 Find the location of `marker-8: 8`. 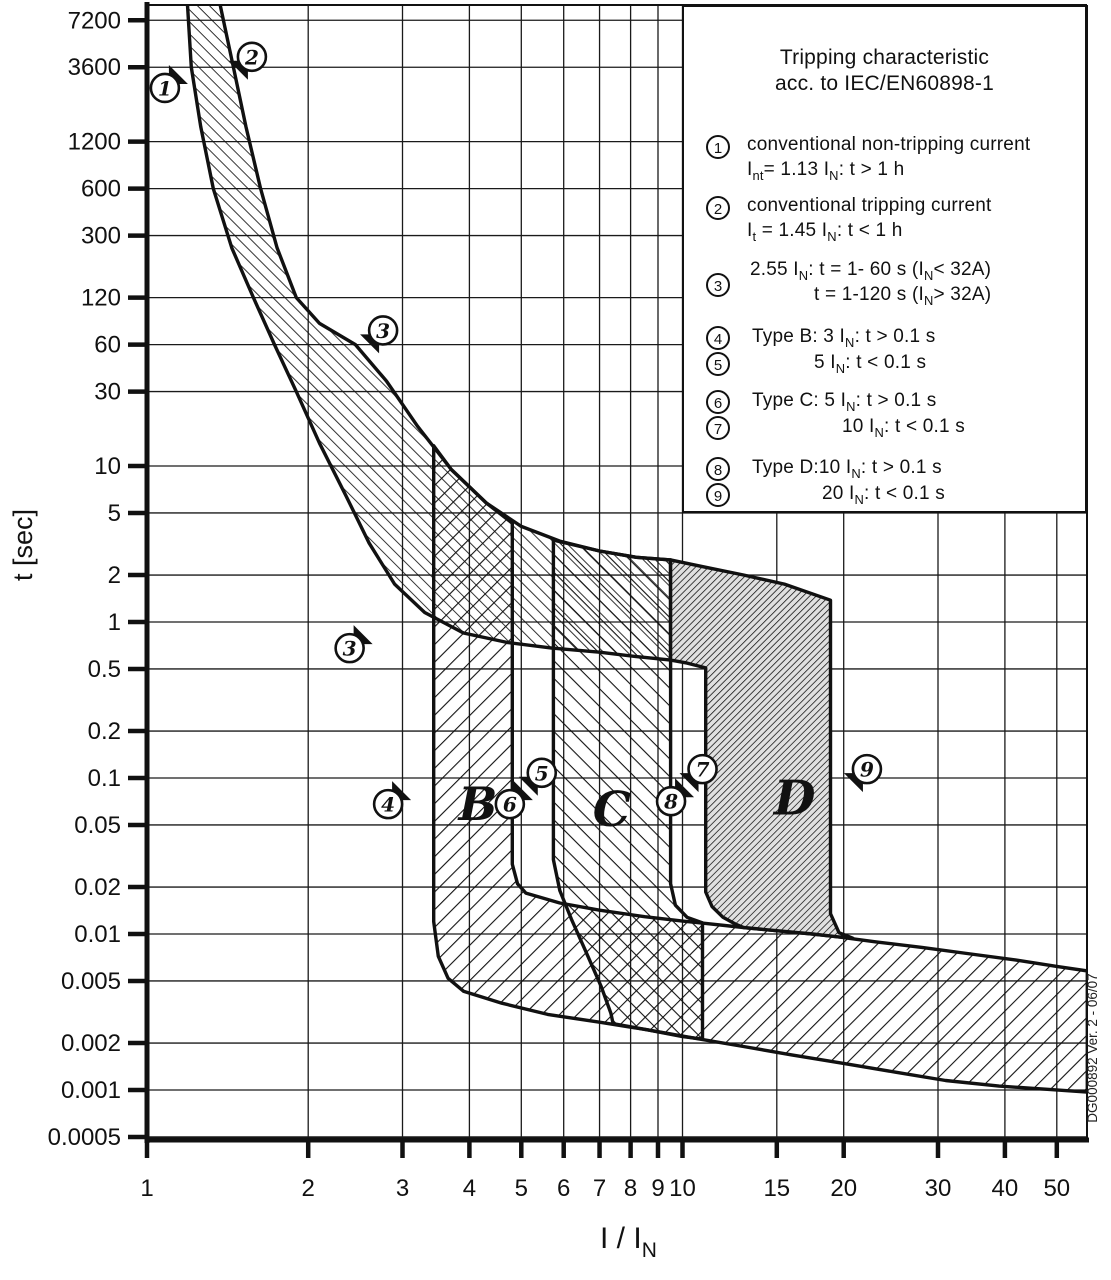

marker-8: 8 is located at coordinates (675, 797).